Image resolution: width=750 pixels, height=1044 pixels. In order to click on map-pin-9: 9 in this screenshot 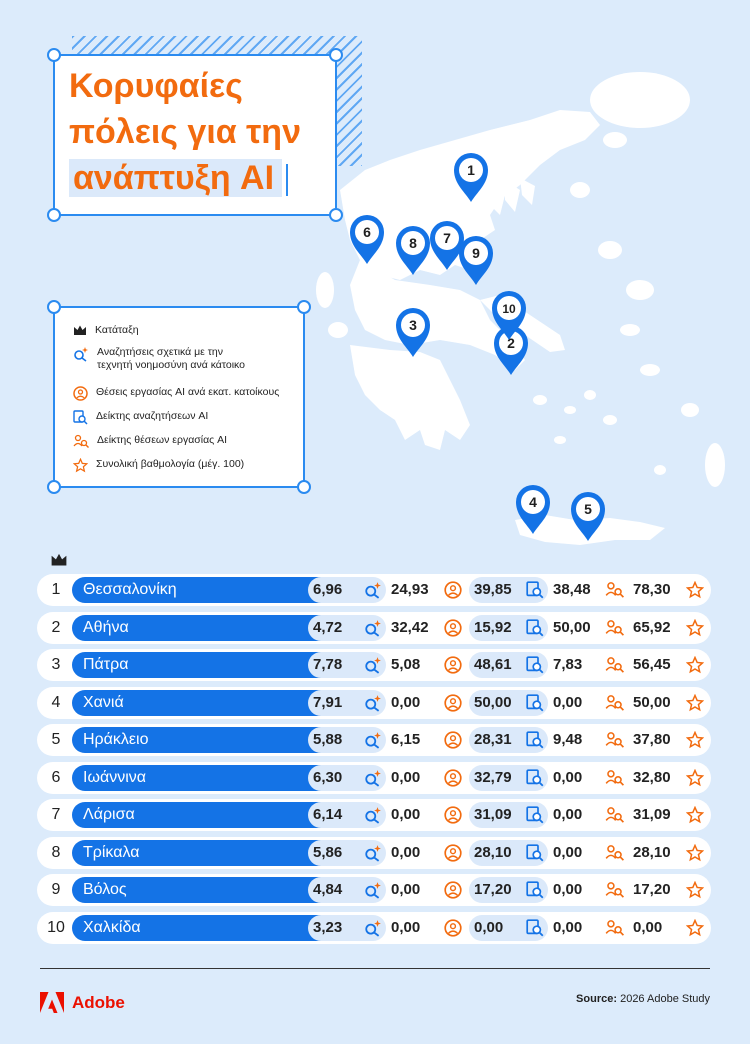, I will do `click(476, 260)`.